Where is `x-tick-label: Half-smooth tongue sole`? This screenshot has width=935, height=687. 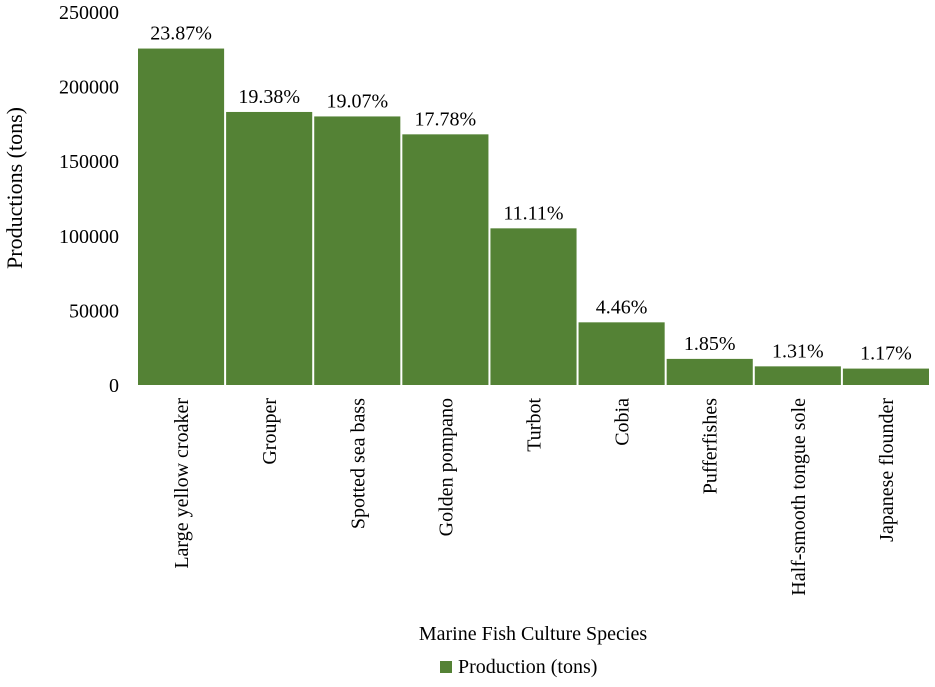 x-tick-label: Half-smooth tongue sole is located at coordinates (799, 497).